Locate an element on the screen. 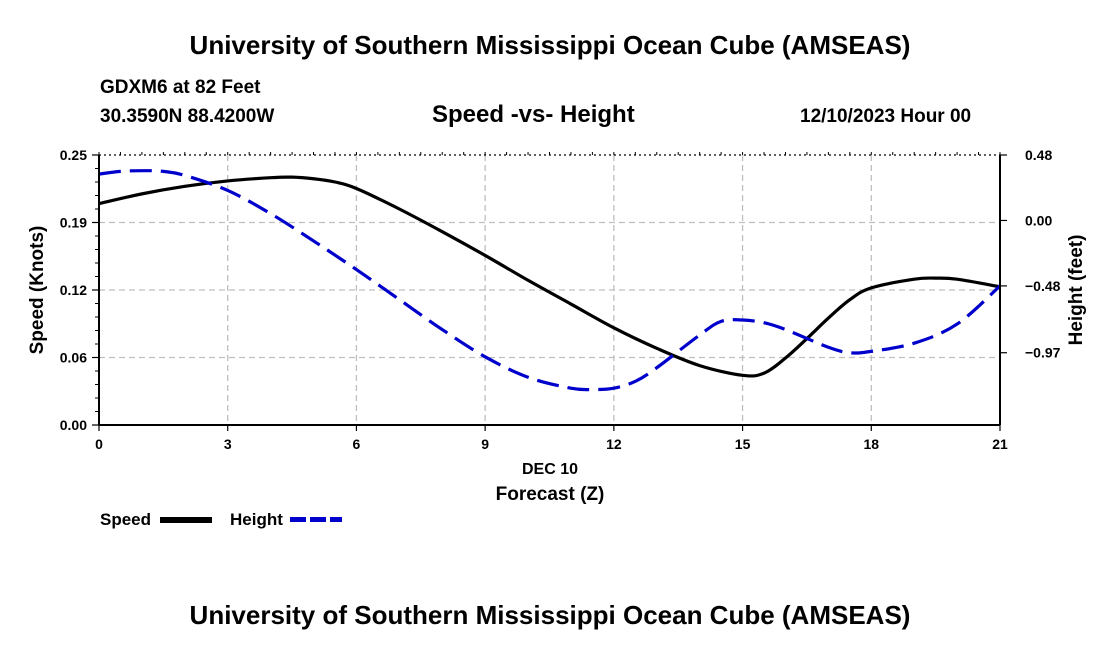 The height and width of the screenshot is (650, 1100). x-tick-label: 0 is located at coordinates (99, 444).